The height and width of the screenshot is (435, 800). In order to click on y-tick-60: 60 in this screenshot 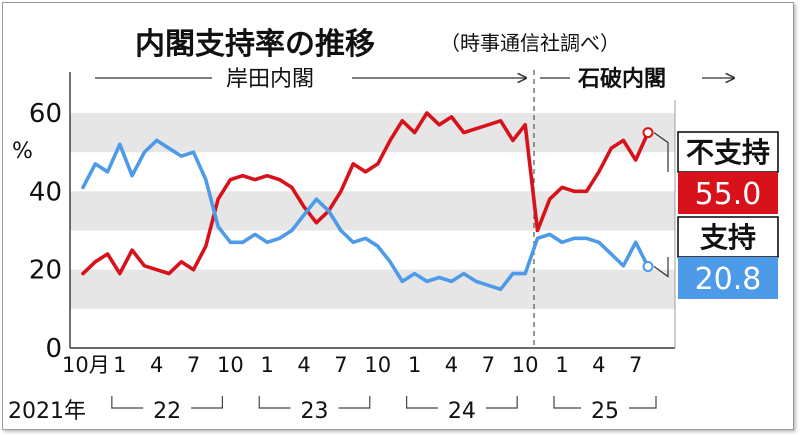, I will do `click(45, 114)`.